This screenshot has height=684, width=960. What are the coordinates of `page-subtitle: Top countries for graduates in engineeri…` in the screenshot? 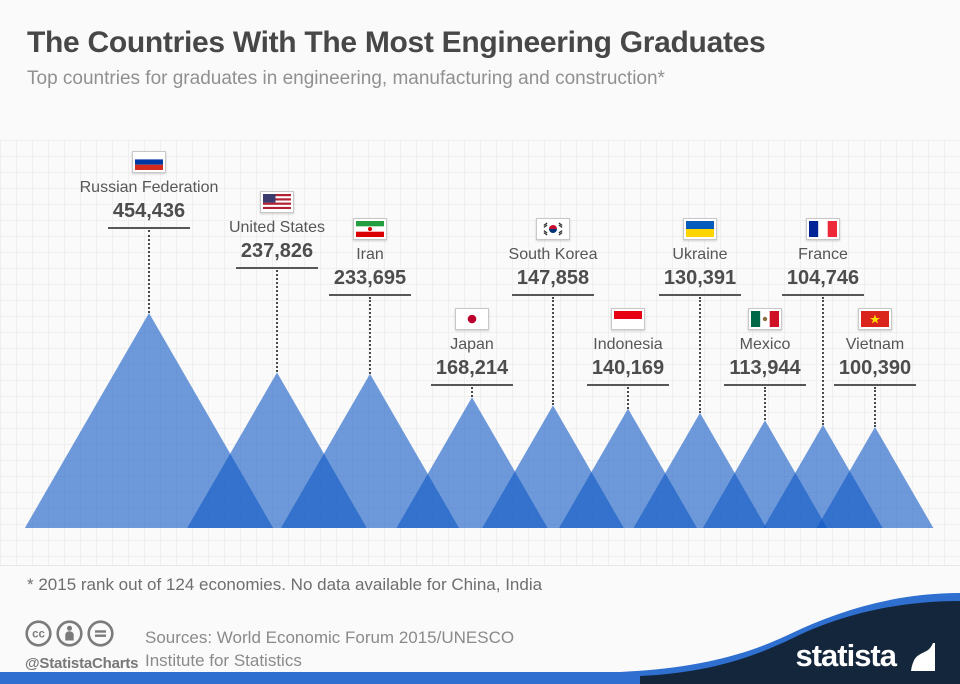 It's located at (346, 78).